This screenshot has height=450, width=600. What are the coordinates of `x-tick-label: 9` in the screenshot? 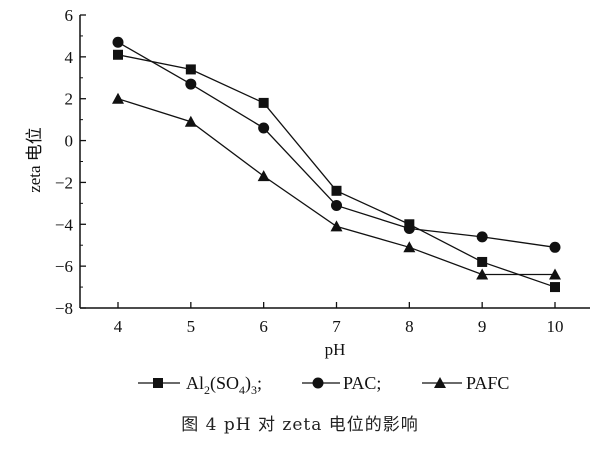 It's located at (482, 326).